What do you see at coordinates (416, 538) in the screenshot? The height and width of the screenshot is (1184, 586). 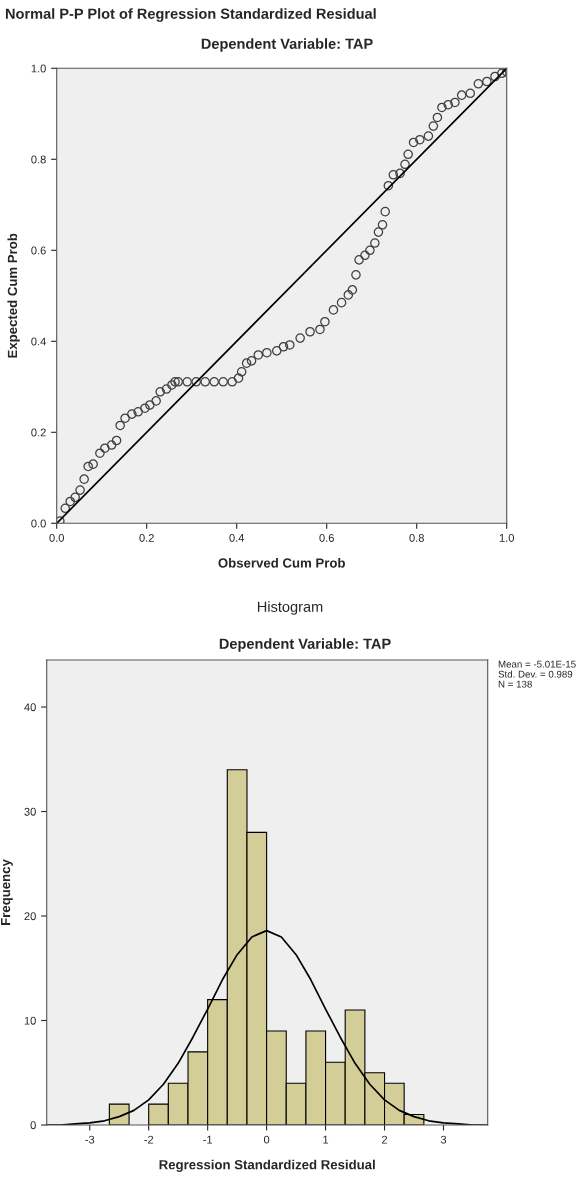 I see `x-tick-label: 0.8` at bounding box center [416, 538].